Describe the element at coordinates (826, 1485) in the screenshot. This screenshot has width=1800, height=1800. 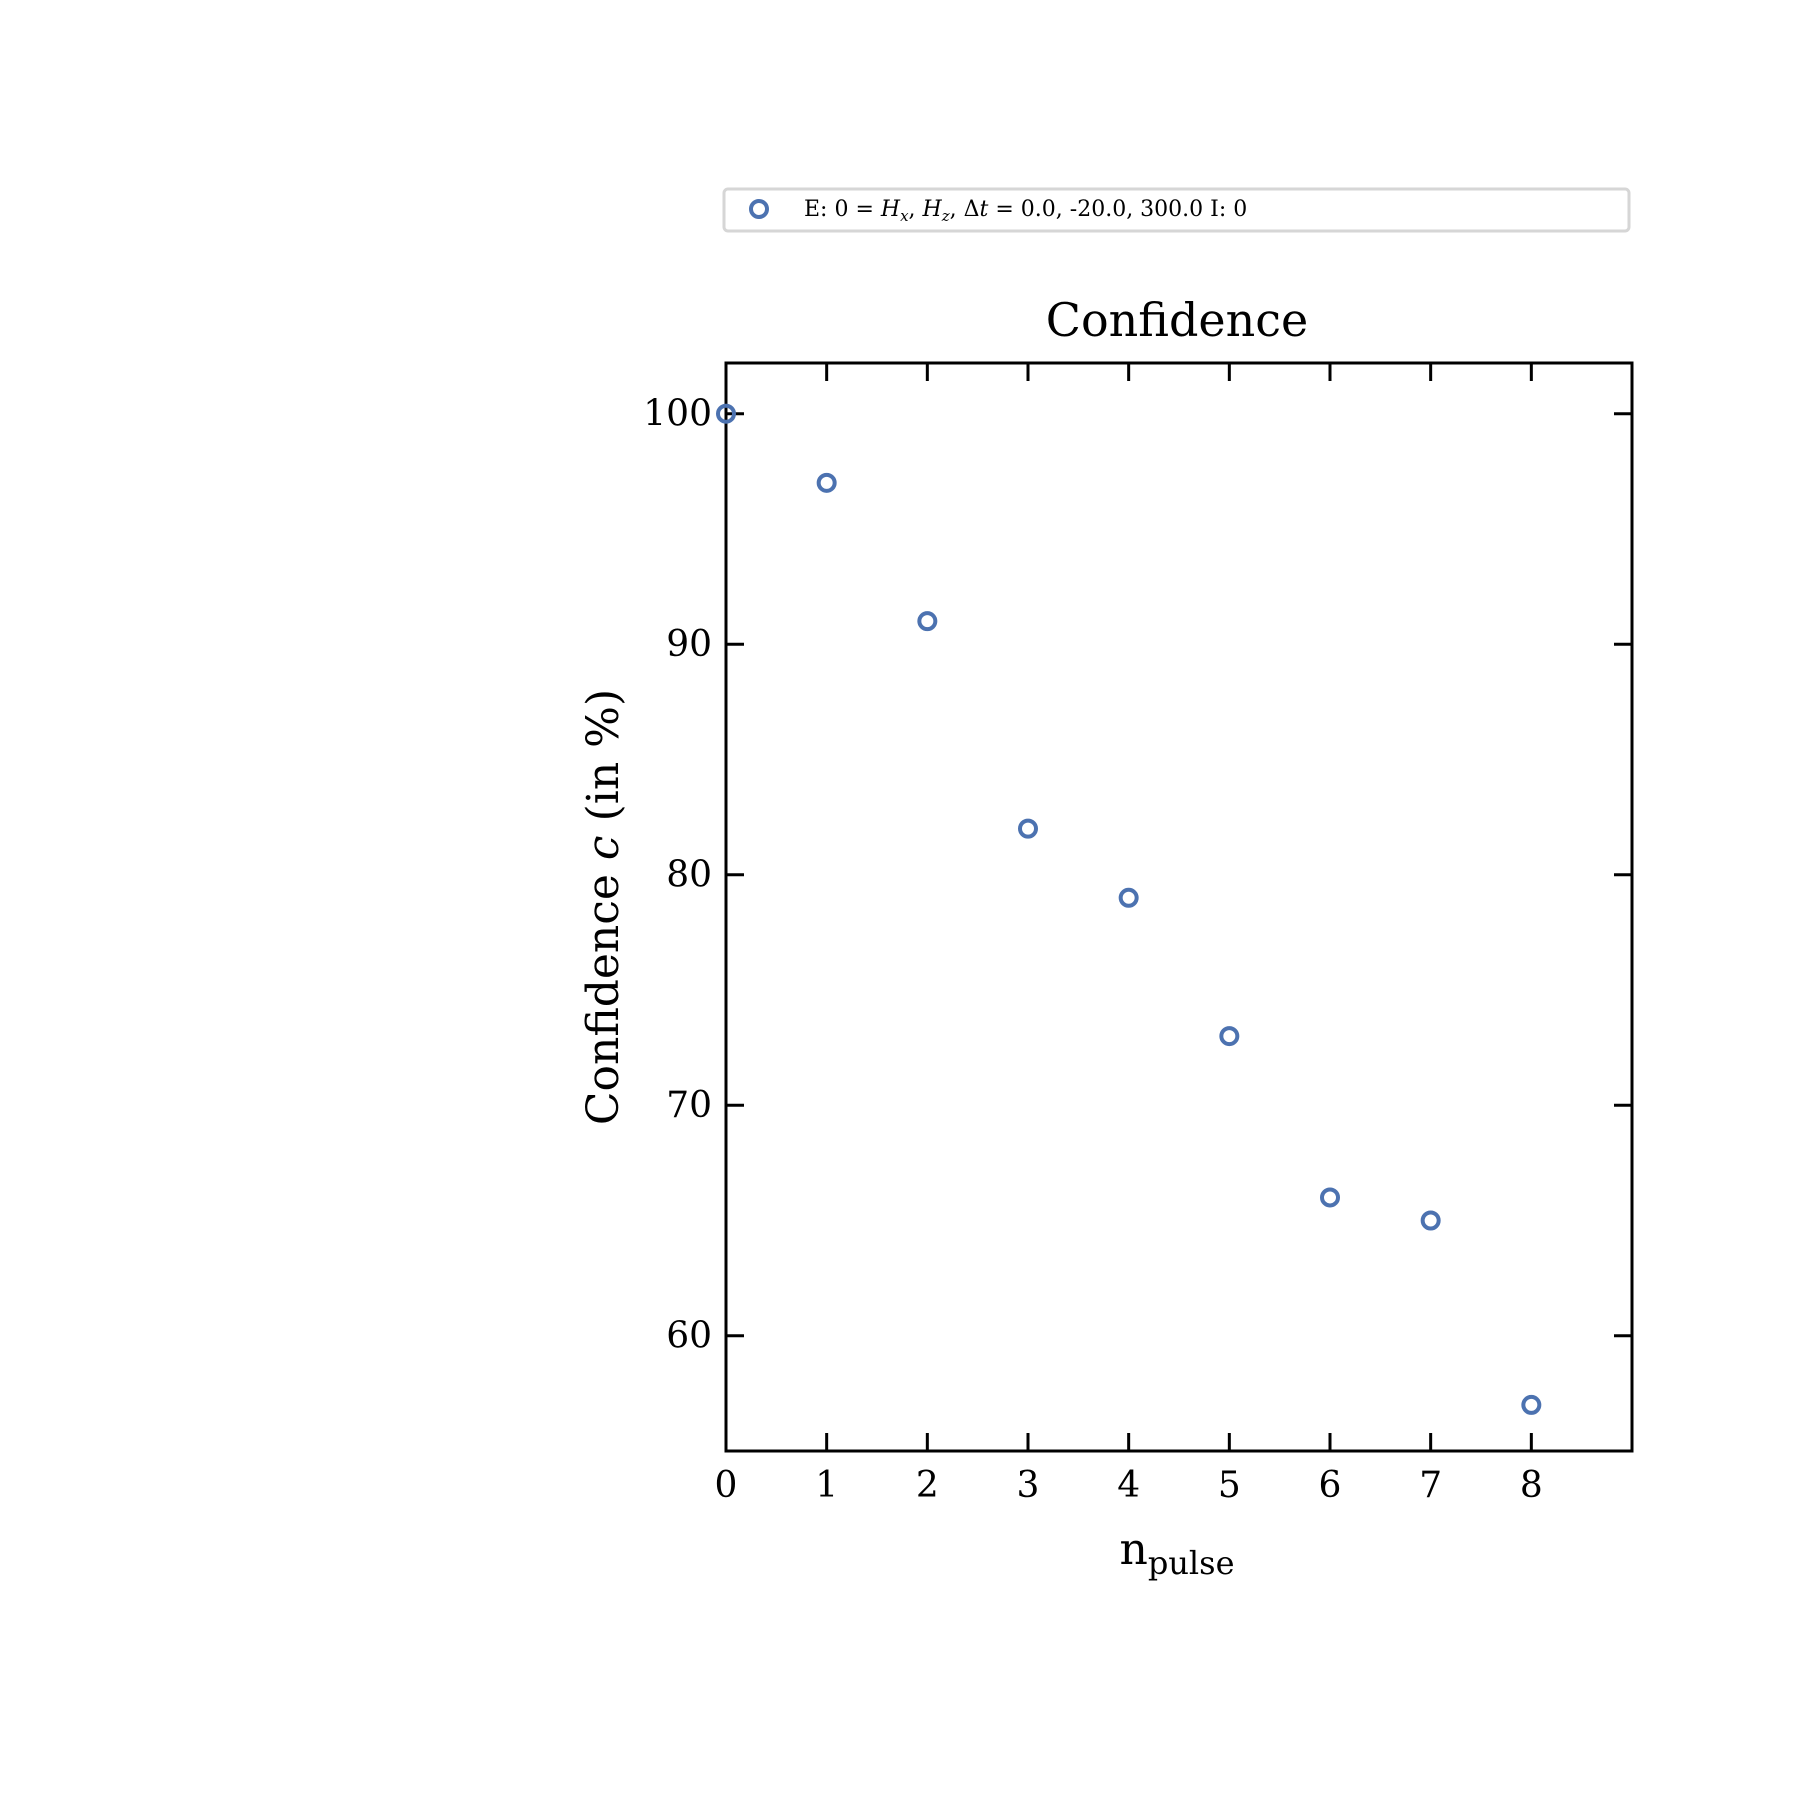
I see `x-tick-label: 1` at that location.